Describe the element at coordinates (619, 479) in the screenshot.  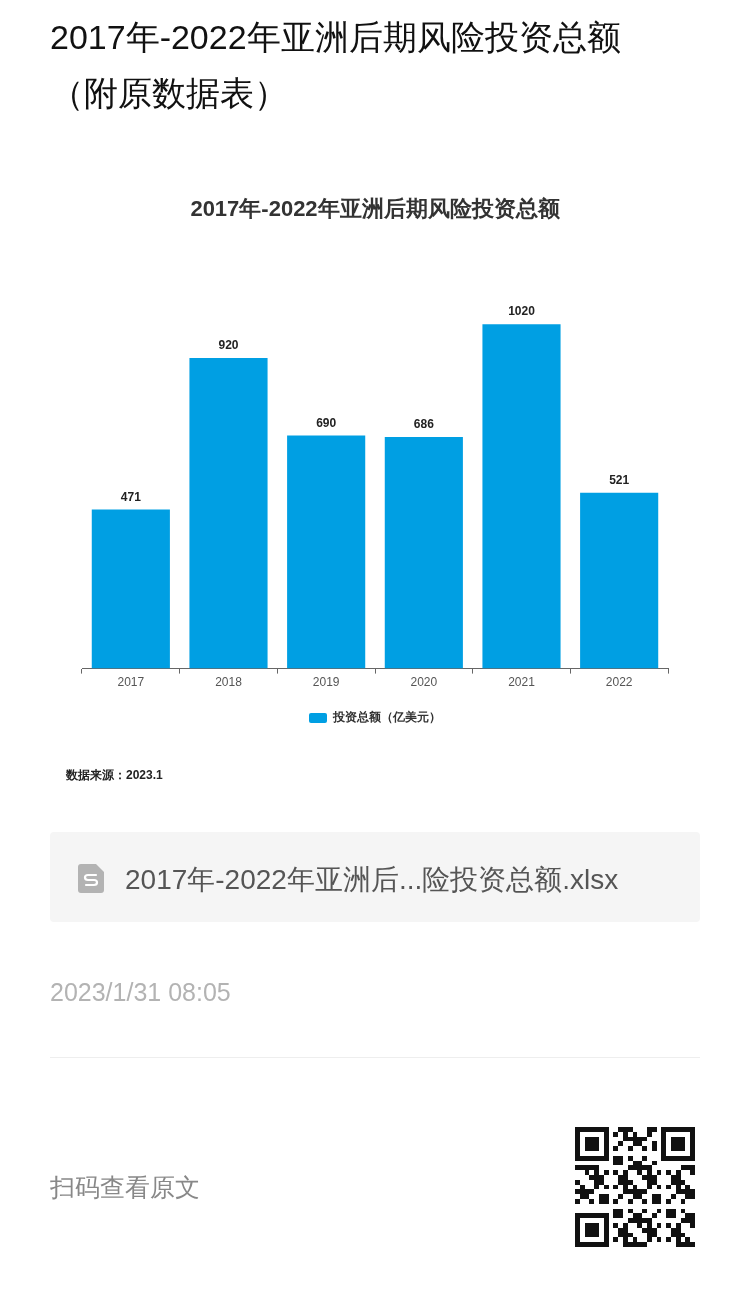
I see `data-label: 521` at that location.